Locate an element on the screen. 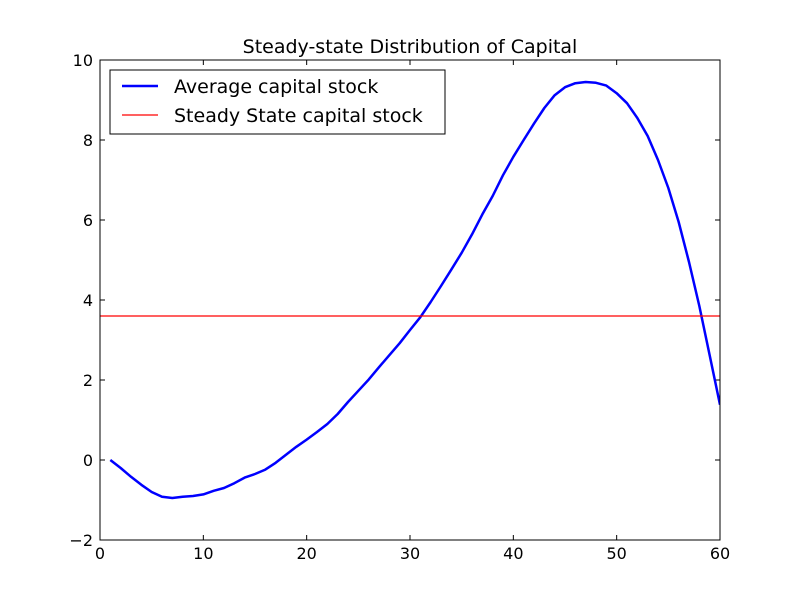 Image resolution: width=800 pixels, height=600 pixels. x-tick-label: 10 is located at coordinates (203, 553).